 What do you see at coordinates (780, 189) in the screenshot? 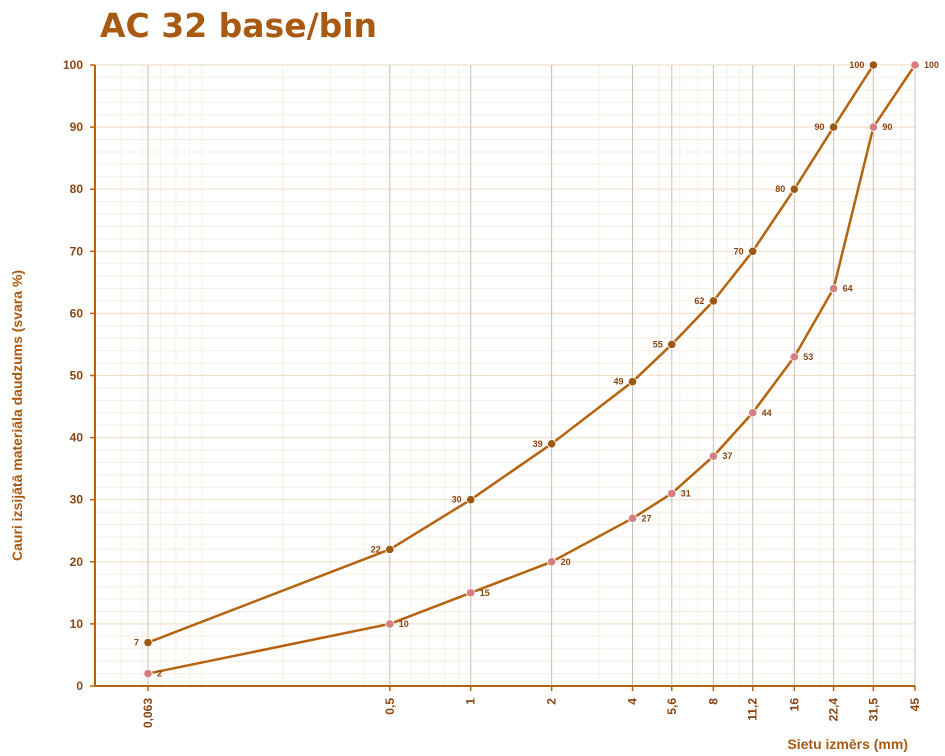
I see `series-1-data-label: 80` at bounding box center [780, 189].